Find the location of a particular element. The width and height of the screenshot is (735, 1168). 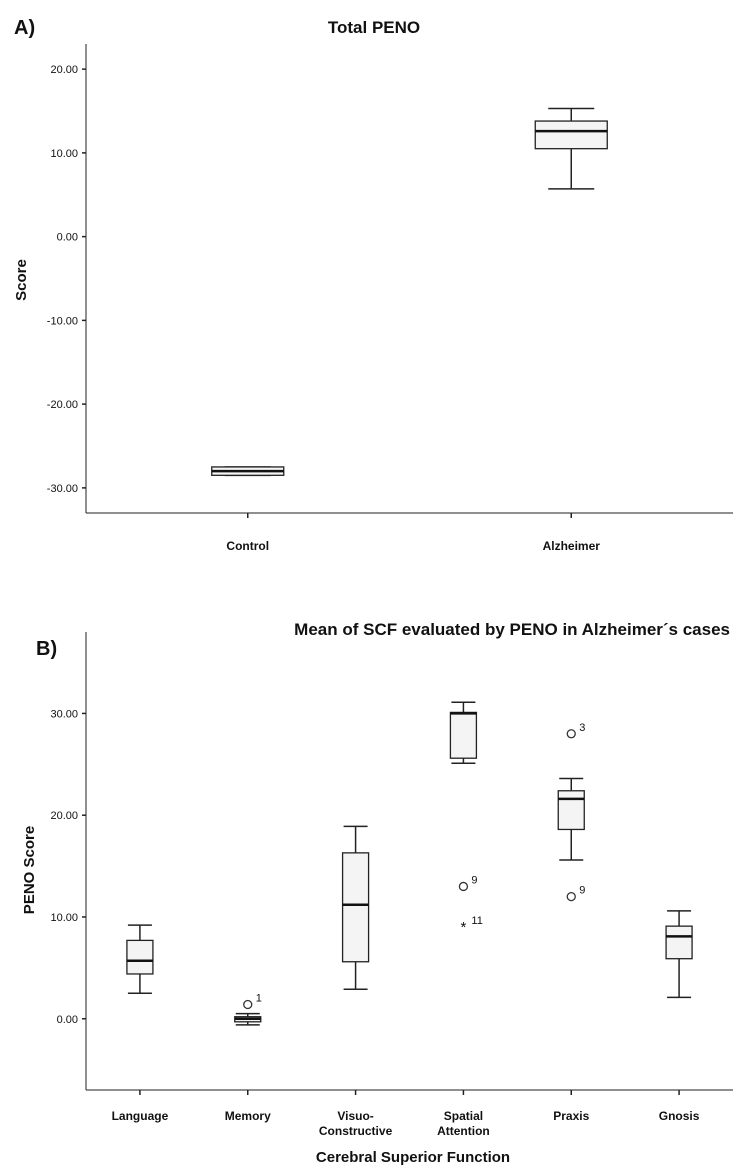

y-tick-label: -10.00 is located at coordinates (62, 321).